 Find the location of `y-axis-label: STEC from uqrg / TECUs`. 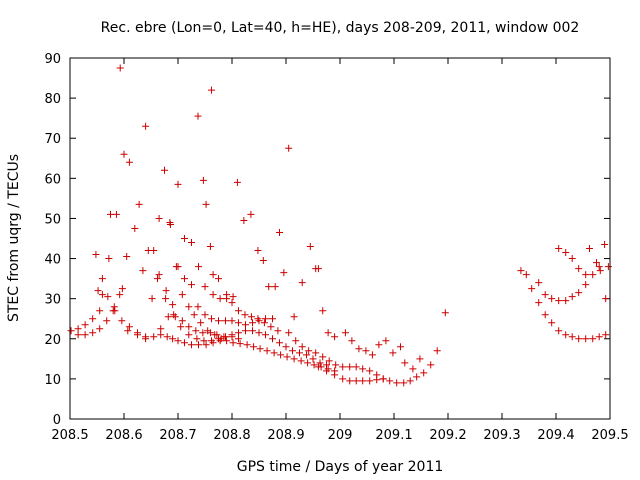

y-axis-label: STEC from uqrg / TECUs is located at coordinates (14, 238).